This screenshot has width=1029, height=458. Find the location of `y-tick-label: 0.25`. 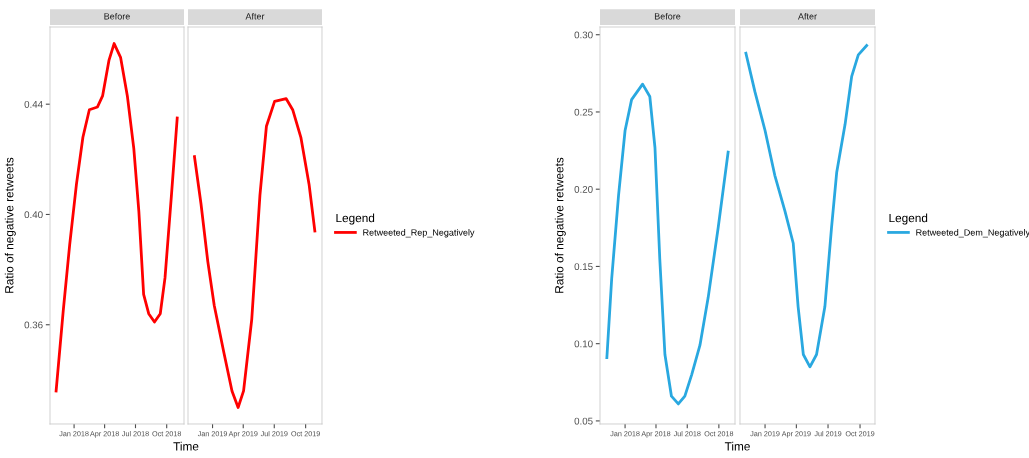

y-tick-label: 0.25 is located at coordinates (583, 112).